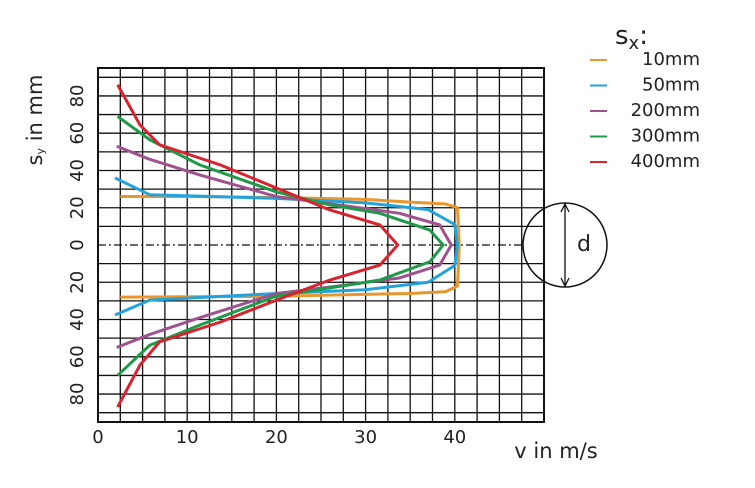 The height and width of the screenshot is (488, 755). What do you see at coordinates (97, 437) in the screenshot?
I see `x-tick-label: 0` at bounding box center [97, 437].